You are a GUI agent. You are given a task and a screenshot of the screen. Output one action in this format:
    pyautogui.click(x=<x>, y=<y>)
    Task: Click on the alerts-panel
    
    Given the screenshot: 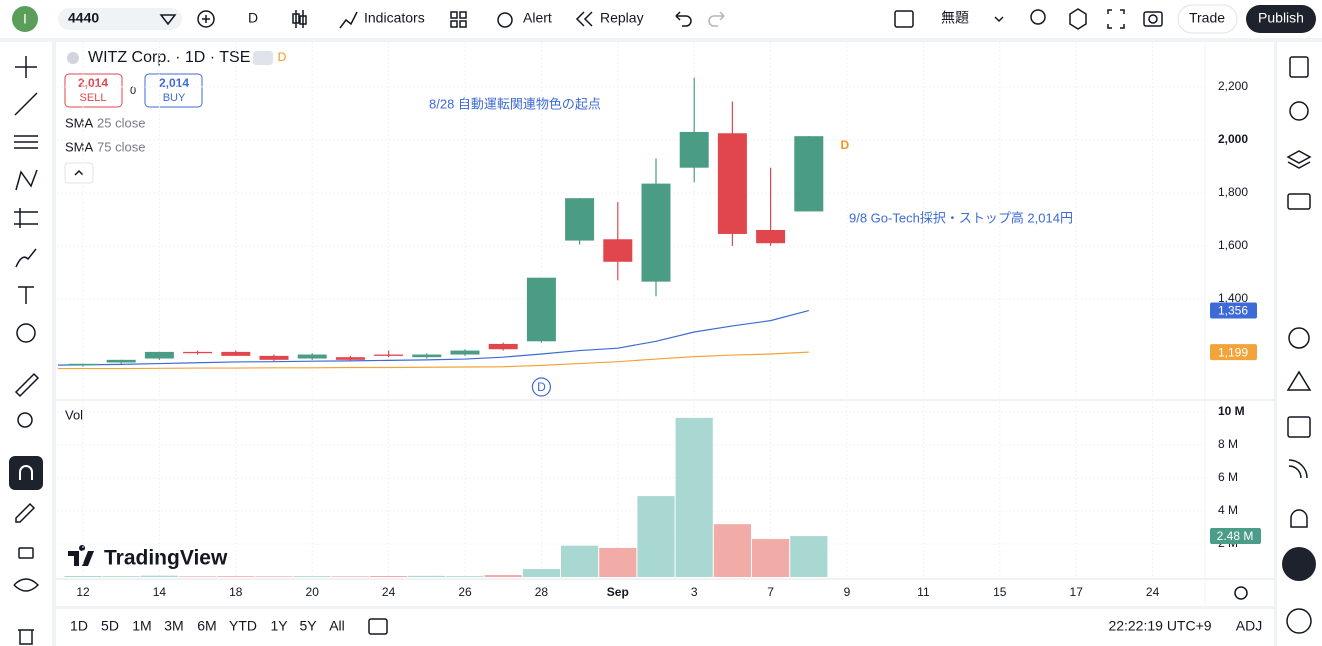 What is the action you would take?
    pyautogui.click(x=1299, y=111)
    